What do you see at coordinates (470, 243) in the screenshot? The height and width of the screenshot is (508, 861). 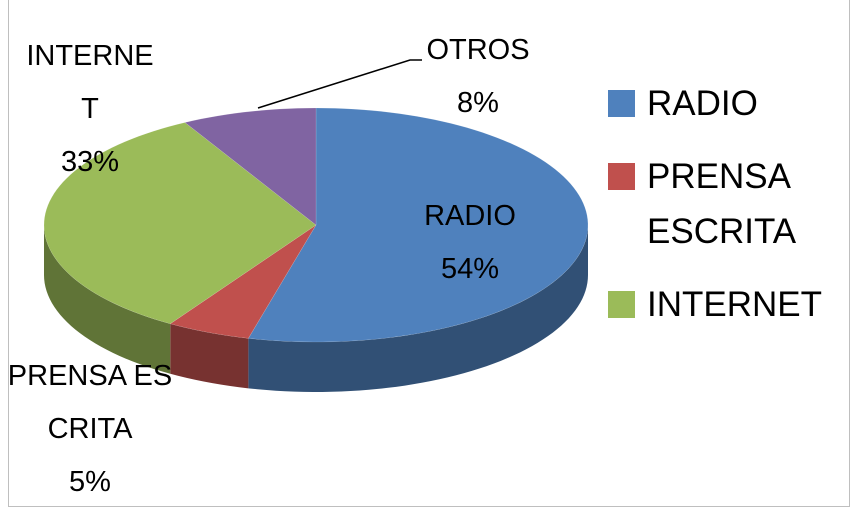 I see `data-label: RADIO 54%` at bounding box center [470, 243].